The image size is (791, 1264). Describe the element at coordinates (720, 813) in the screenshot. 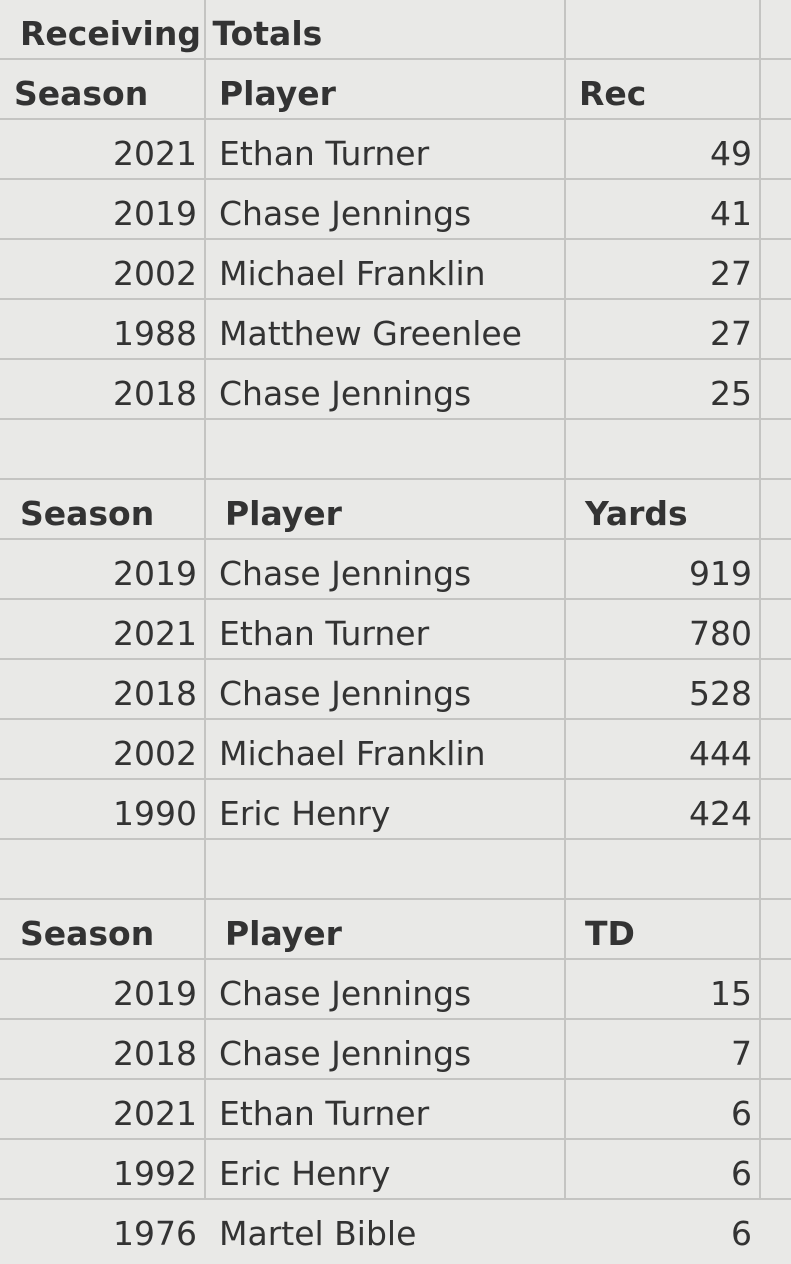

I see `value-cell: 424` at that location.